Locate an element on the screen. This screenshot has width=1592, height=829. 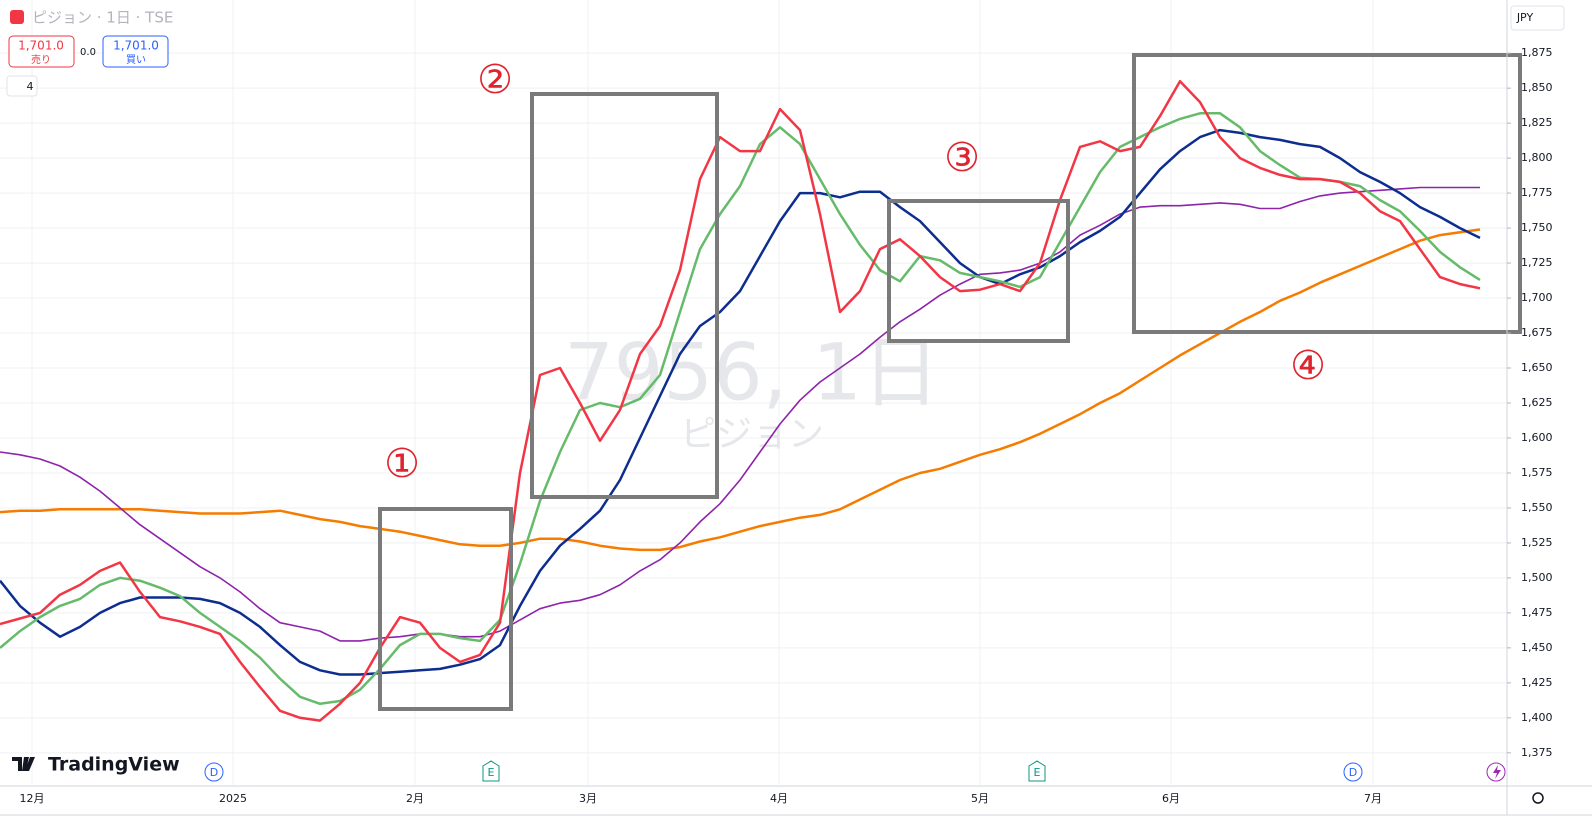
sell-button is located at coordinates (41, 51).